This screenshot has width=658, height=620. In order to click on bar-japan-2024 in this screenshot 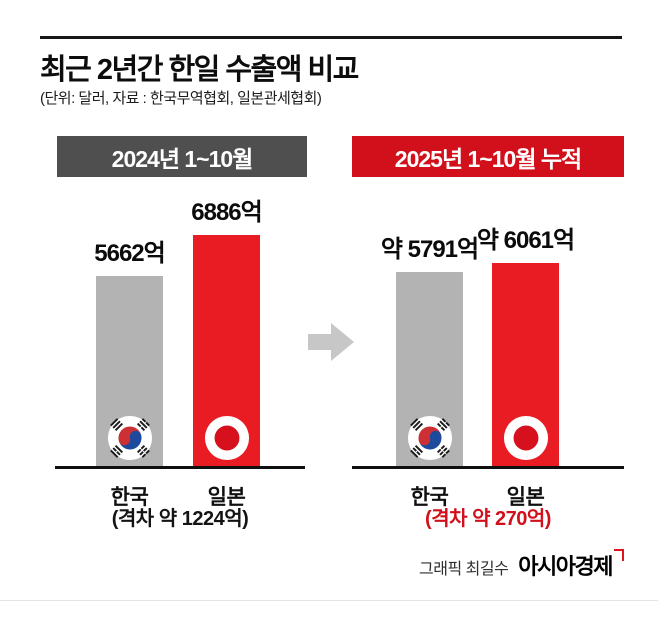, I will do `click(226, 350)`.